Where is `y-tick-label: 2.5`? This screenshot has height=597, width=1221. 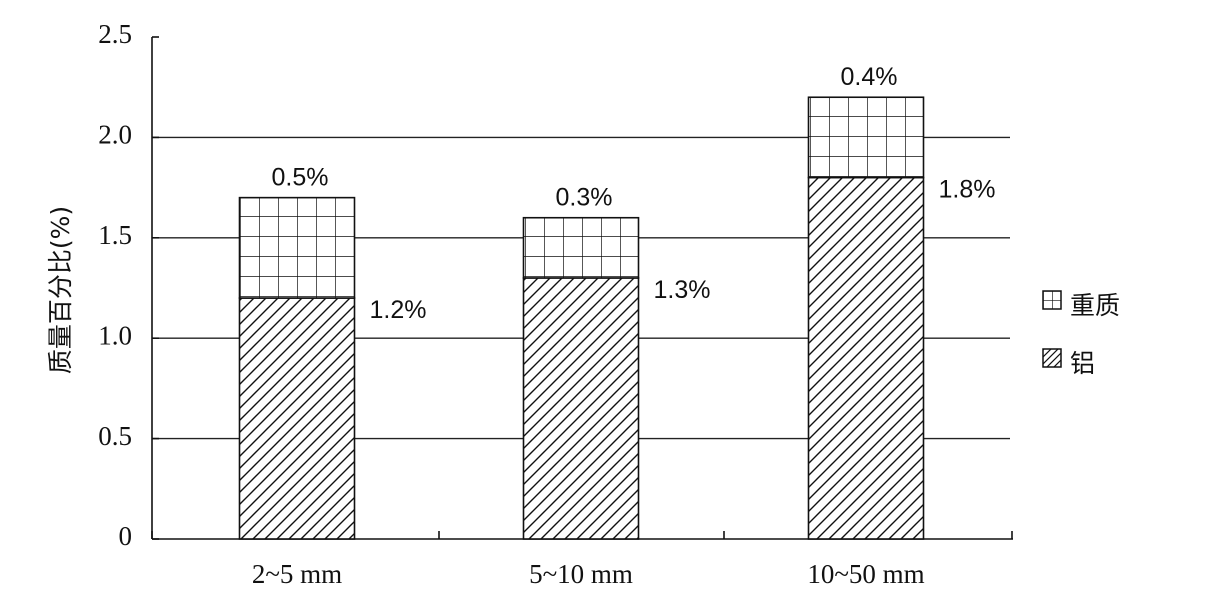
y-tick-label: 2.5 is located at coordinates (115, 34).